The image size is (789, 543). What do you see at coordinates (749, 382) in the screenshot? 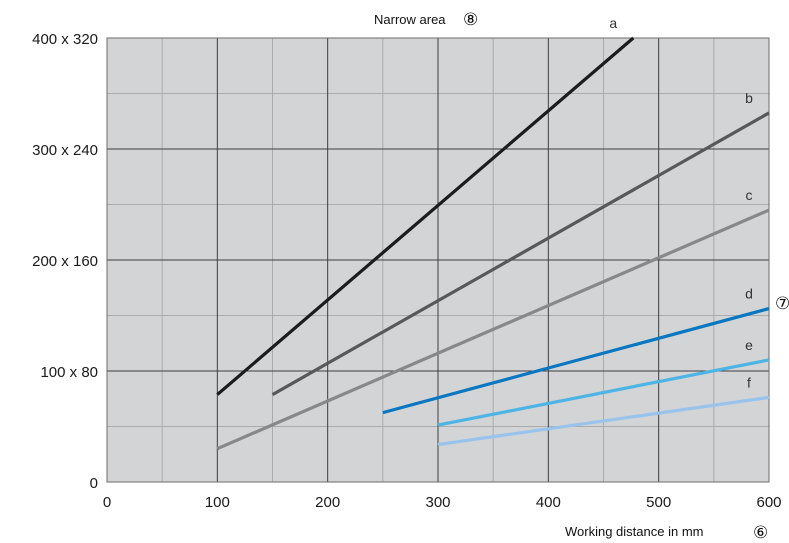
I see `series-label-f: f` at bounding box center [749, 382].